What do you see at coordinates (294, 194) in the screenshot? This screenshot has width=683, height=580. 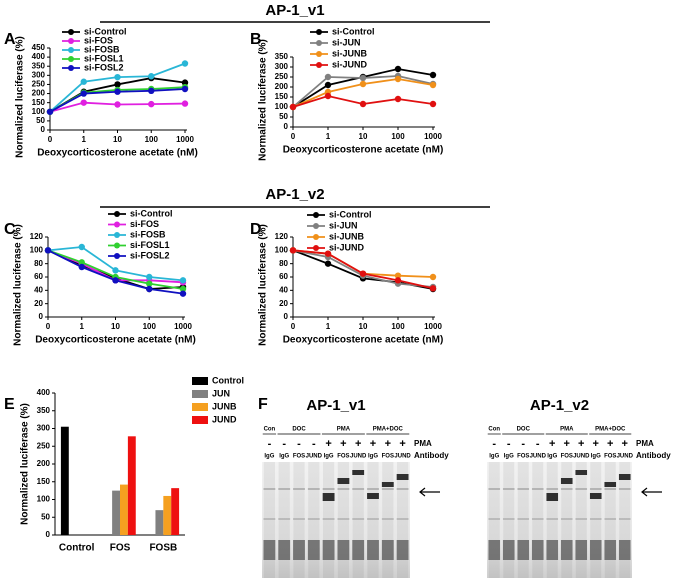 I see `header: AP-1_v2` at bounding box center [294, 194].